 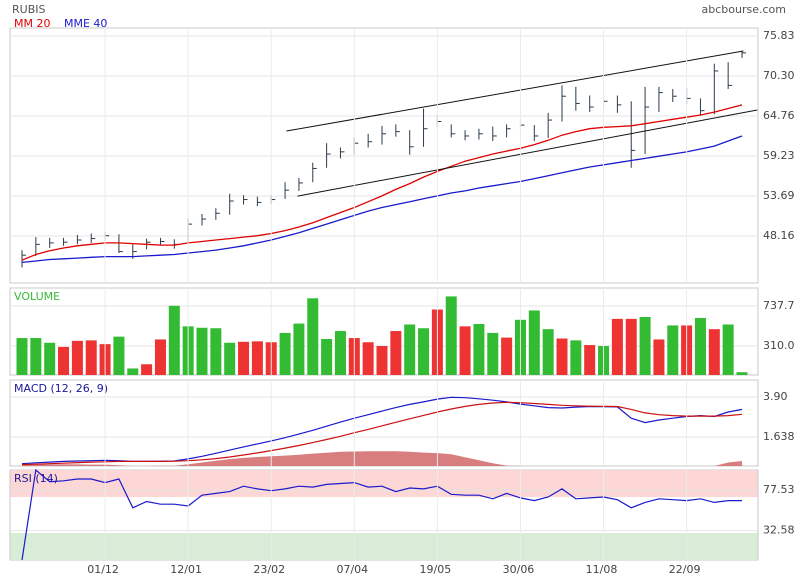 What do you see at coordinates (779, 235) in the screenshot?
I see `y-tick-label: 48.16` at bounding box center [779, 235].